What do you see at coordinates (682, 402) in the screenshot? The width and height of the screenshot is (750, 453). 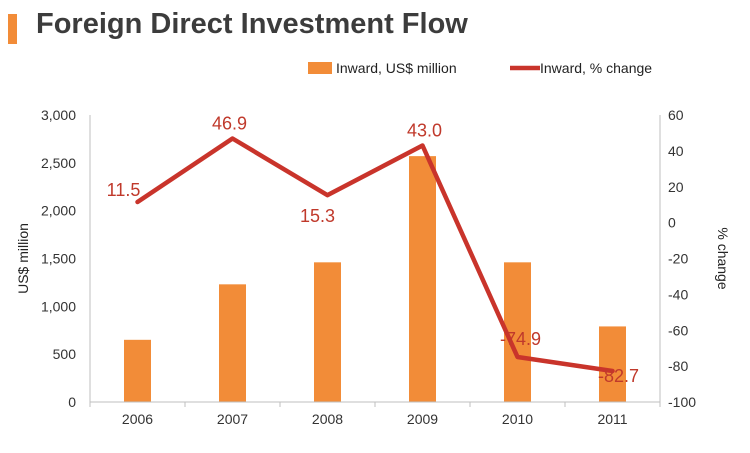 I see `y-right-tick-label: -100` at bounding box center [682, 402].